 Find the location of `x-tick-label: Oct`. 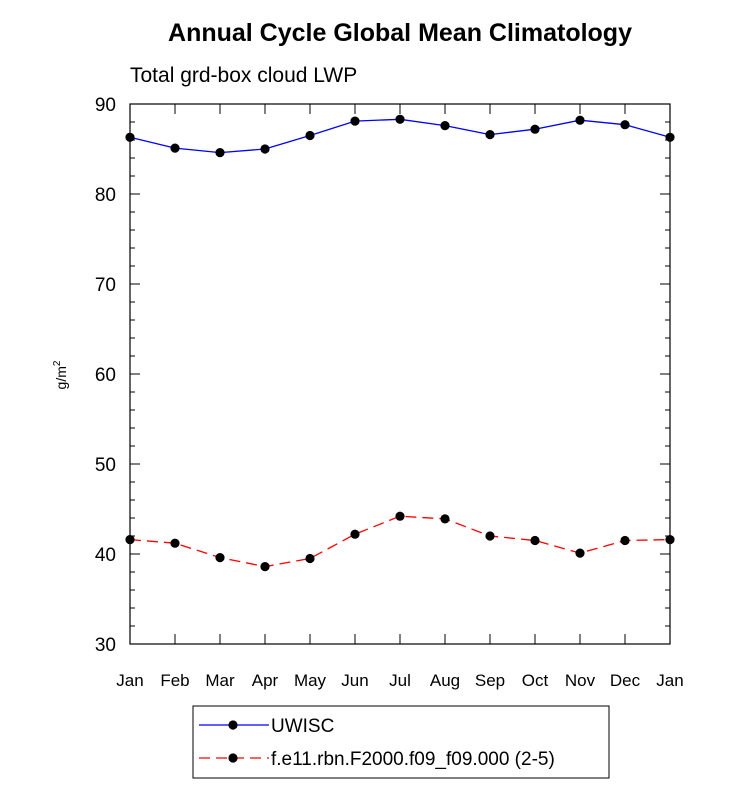

x-tick-label: Oct is located at coordinates (535, 680).